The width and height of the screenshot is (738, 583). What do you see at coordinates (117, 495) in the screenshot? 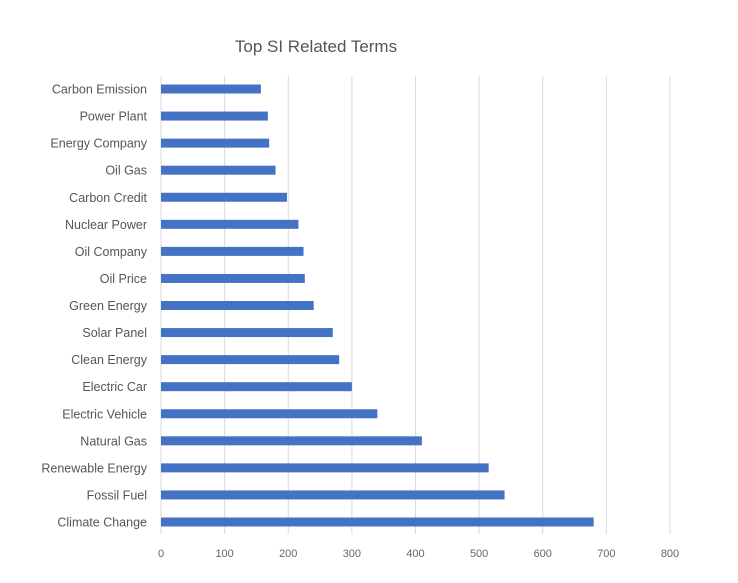
I see `category-label: Fossil Fuel` at bounding box center [117, 495].